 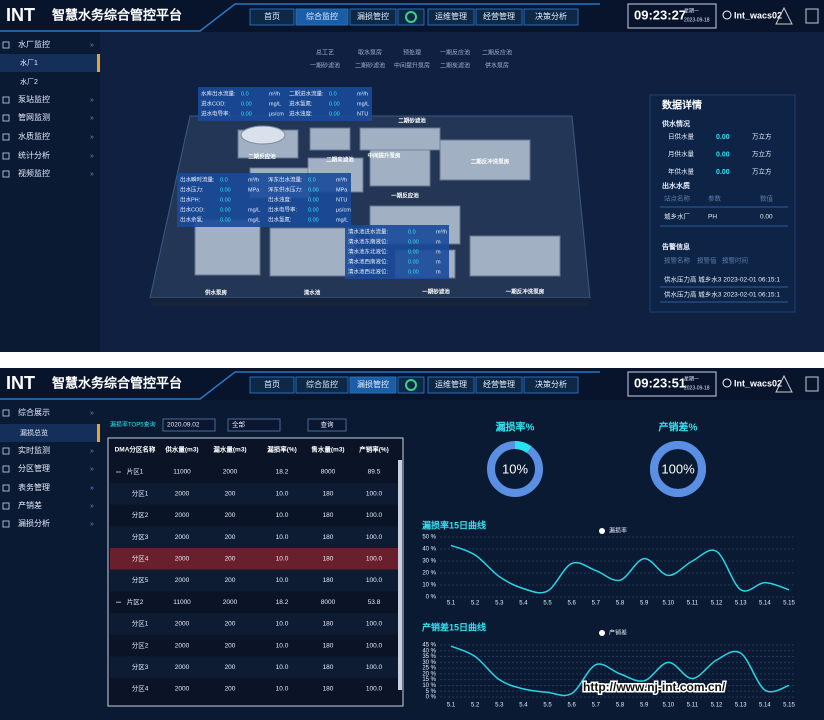 I want to click on legend-label: 产销差, so click(x=618, y=633).